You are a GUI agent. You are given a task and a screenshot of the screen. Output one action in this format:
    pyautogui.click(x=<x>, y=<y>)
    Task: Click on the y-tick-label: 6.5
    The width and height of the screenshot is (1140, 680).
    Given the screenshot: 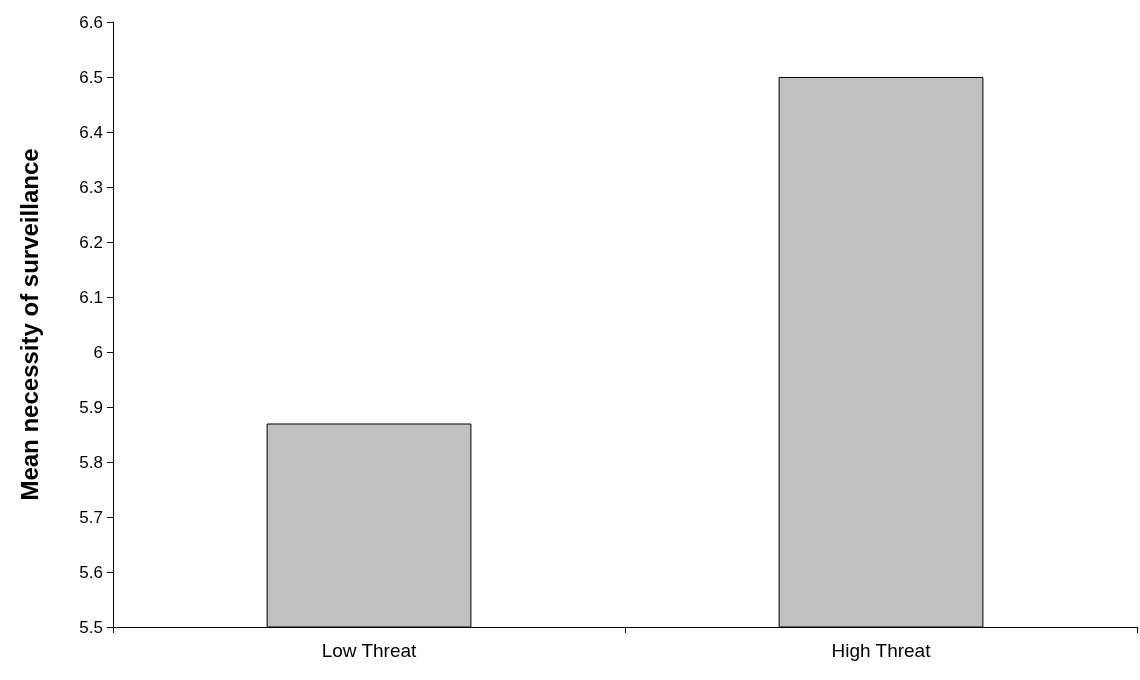 What is the action you would take?
    pyautogui.click(x=91, y=77)
    